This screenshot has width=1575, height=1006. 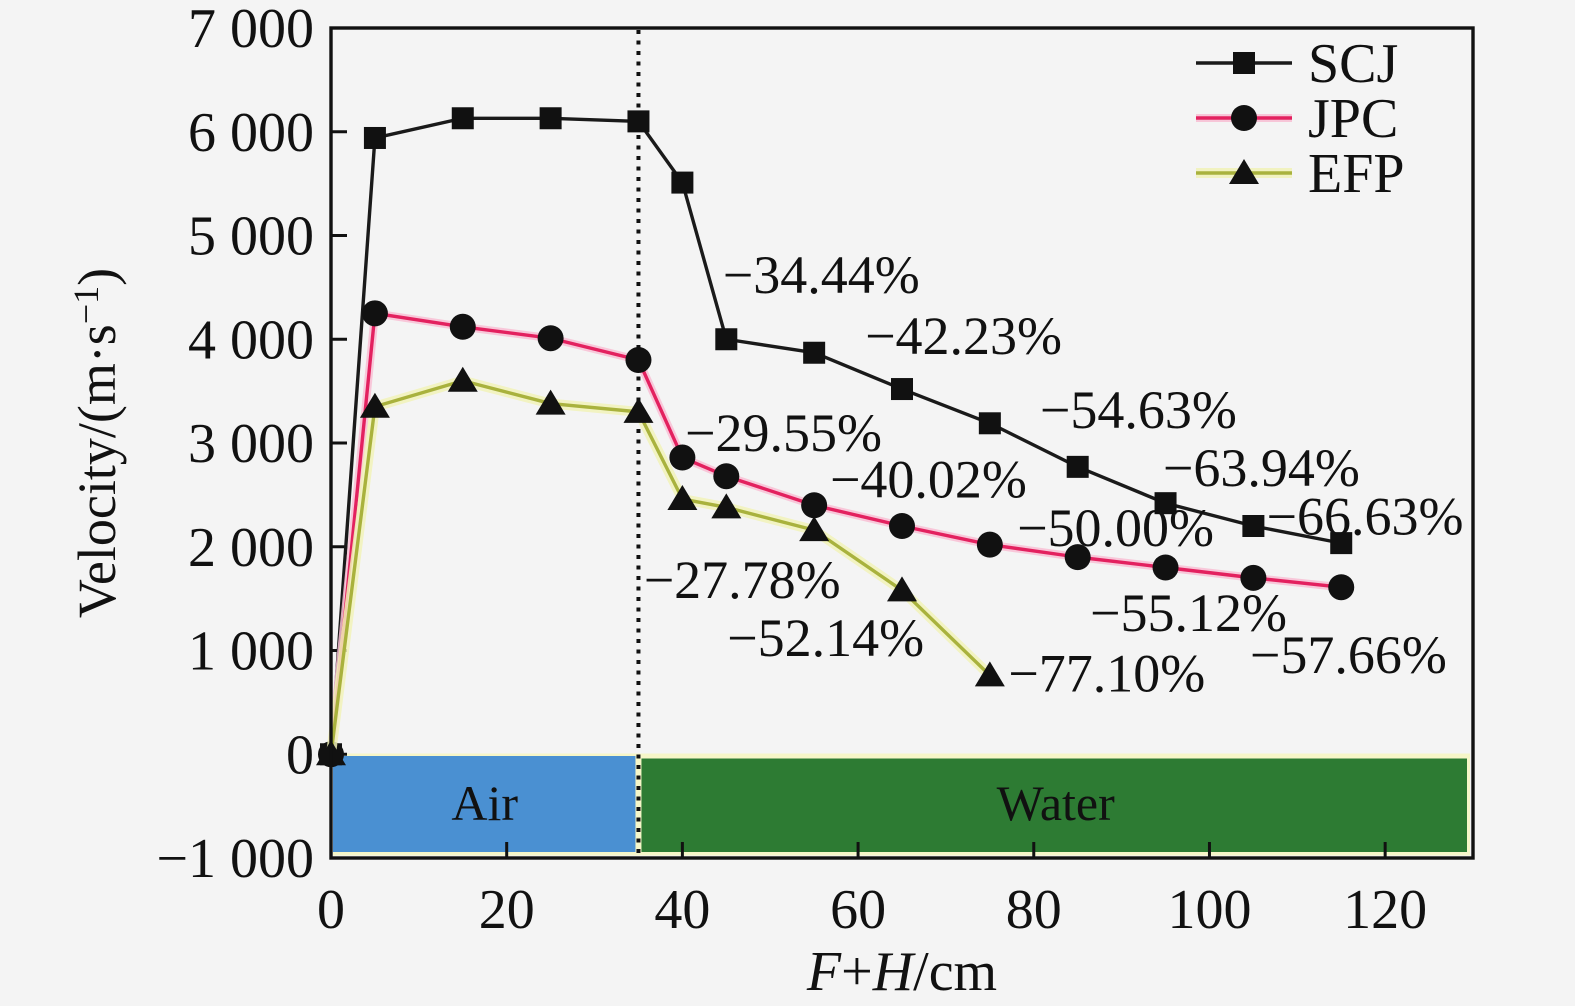 I want to click on x-tick-label: 40, so click(x=682, y=910).